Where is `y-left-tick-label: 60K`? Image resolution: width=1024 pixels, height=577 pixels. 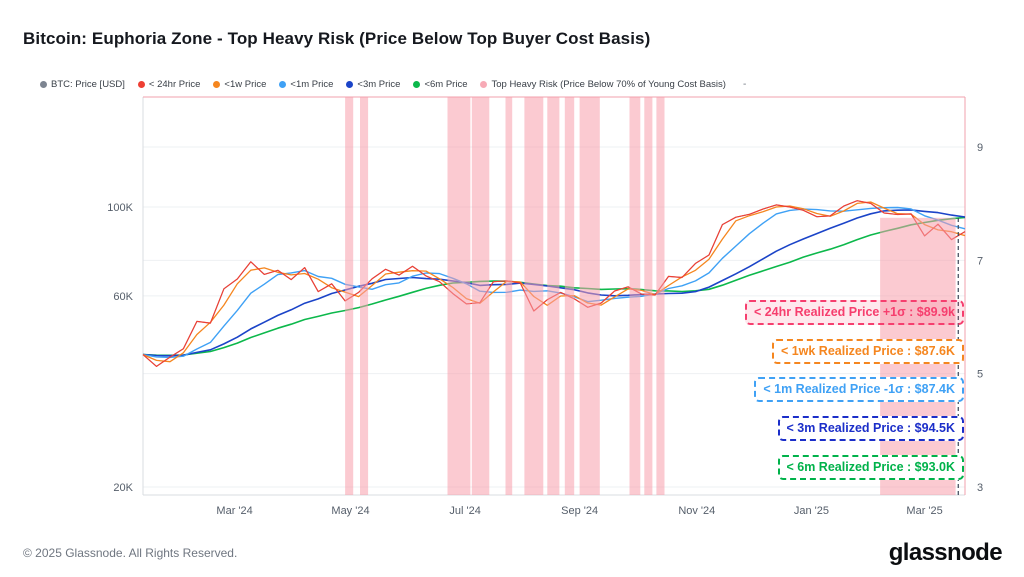
y-left-tick-label: 60K is located at coordinates (123, 297).